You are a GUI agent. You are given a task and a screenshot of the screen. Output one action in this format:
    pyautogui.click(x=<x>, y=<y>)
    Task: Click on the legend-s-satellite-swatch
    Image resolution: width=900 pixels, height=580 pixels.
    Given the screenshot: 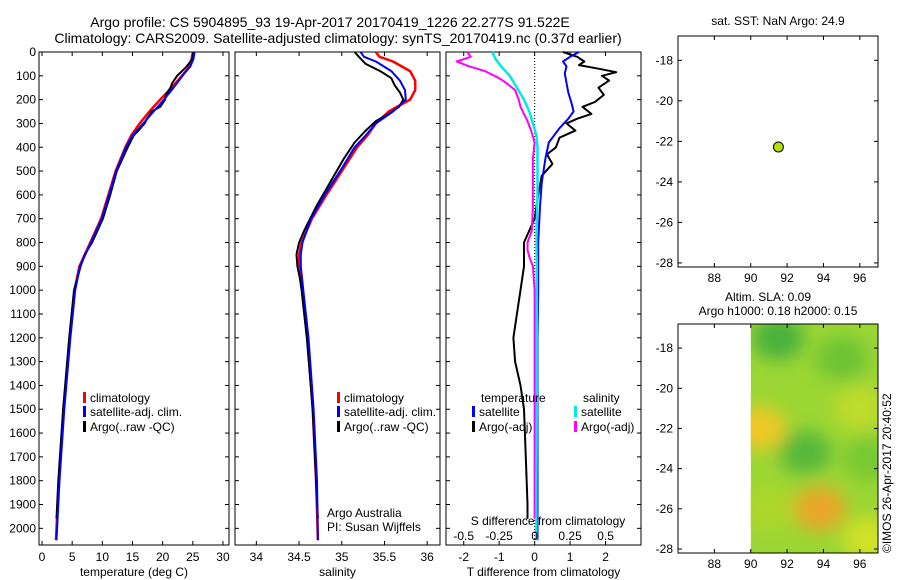 What is the action you would take?
    pyautogui.click(x=575, y=411)
    